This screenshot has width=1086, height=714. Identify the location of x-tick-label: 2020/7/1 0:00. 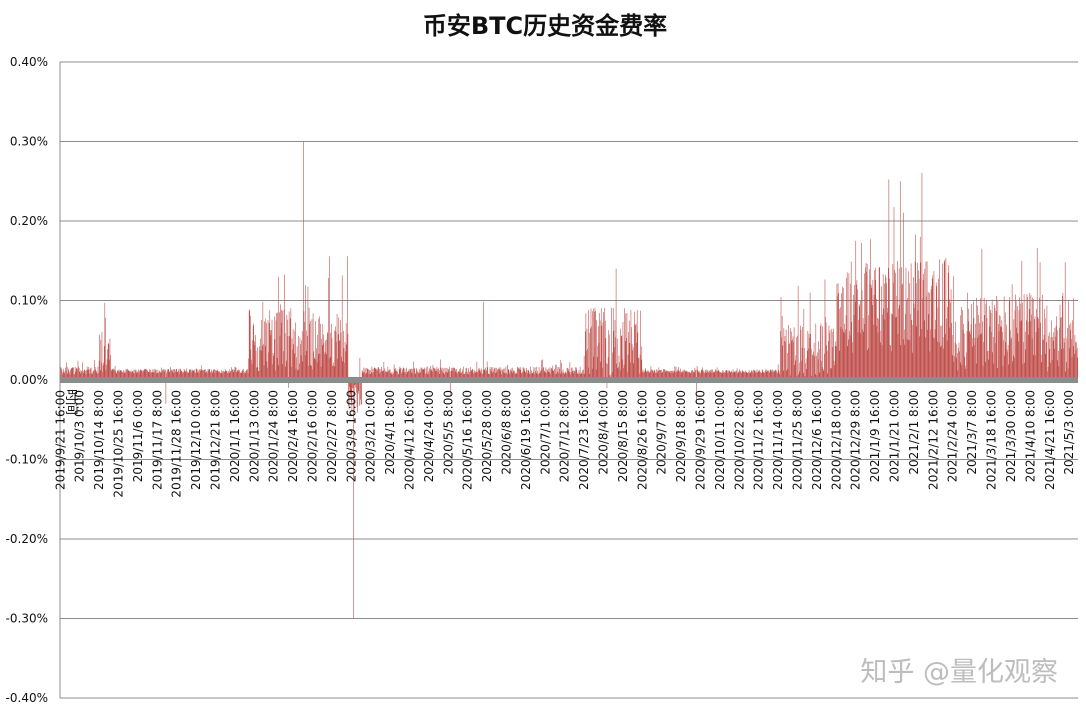
(545, 432).